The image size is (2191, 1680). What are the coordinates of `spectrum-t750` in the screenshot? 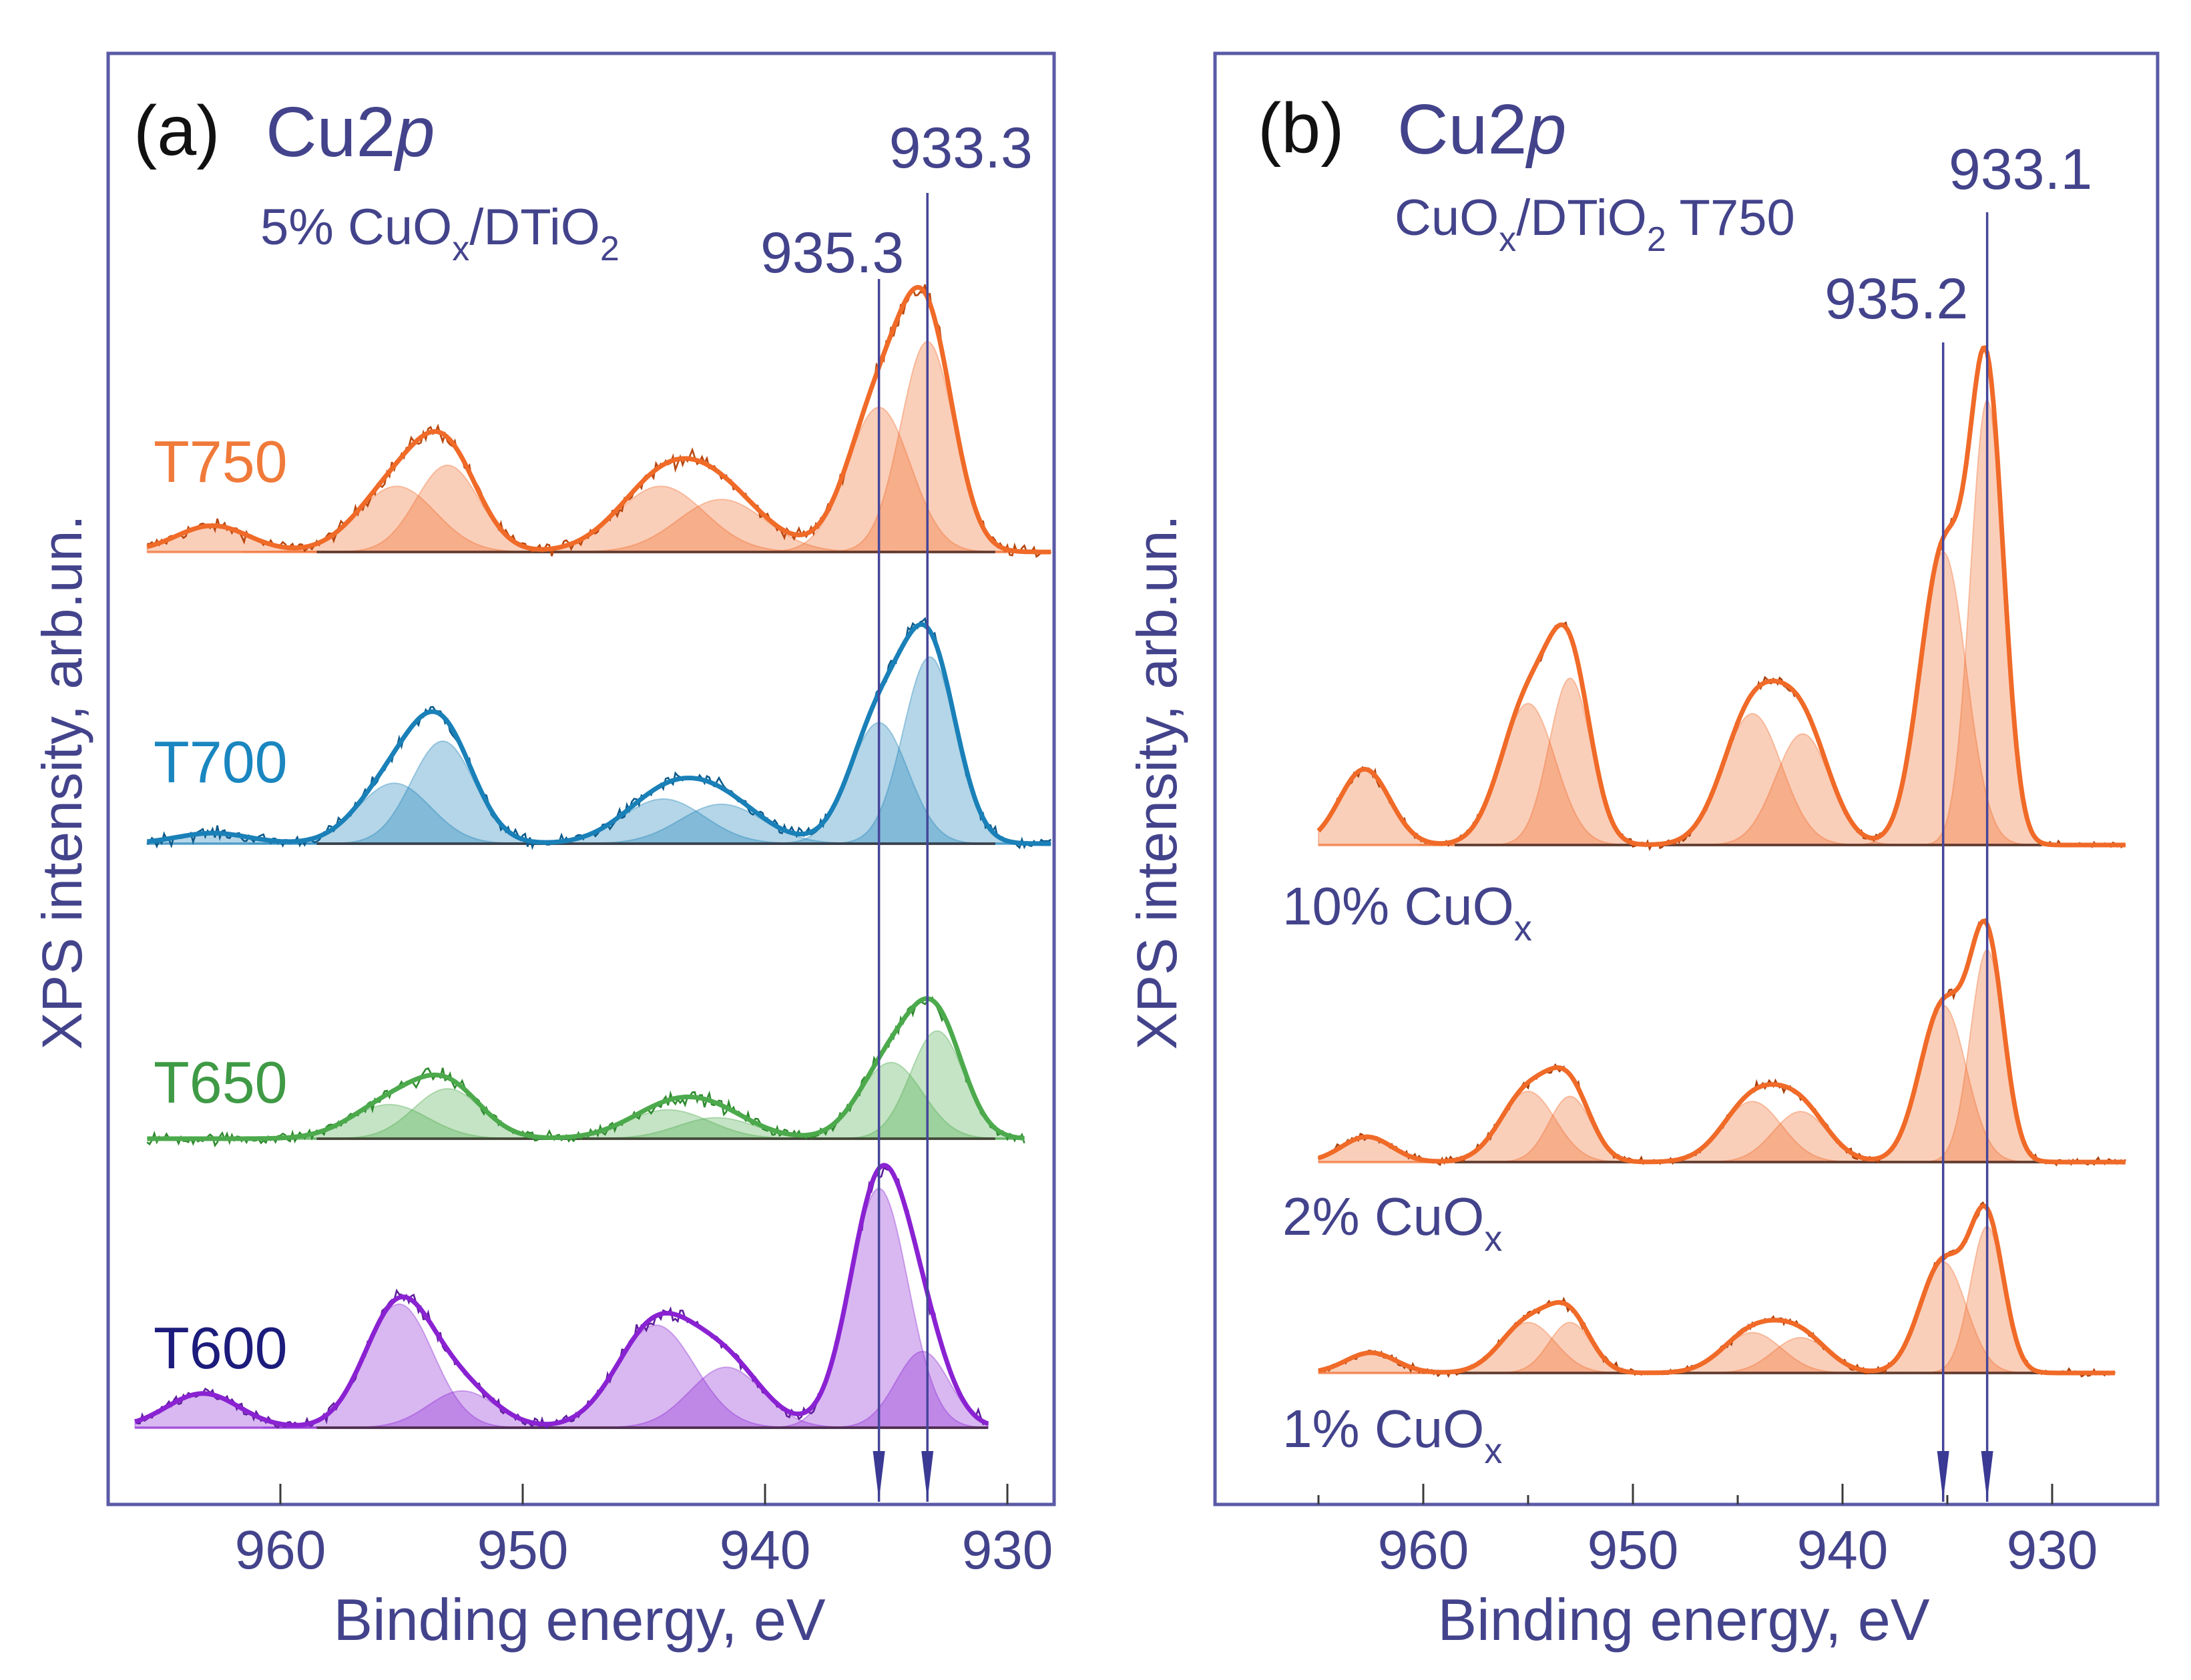 It's located at (599, 422).